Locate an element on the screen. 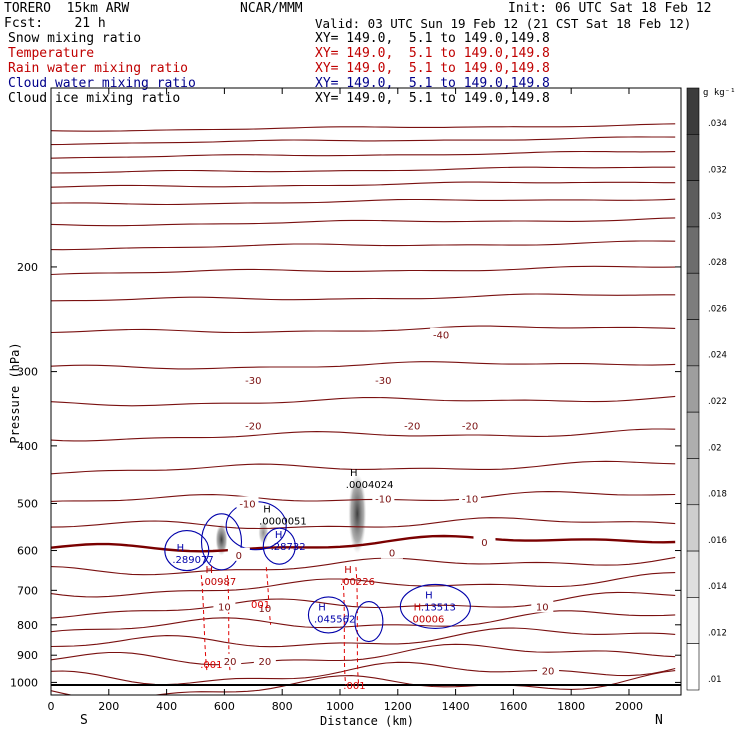 Image resolution: width=740 pixels, height=740 pixels. zero-isotherm is located at coordinates (363, 543).